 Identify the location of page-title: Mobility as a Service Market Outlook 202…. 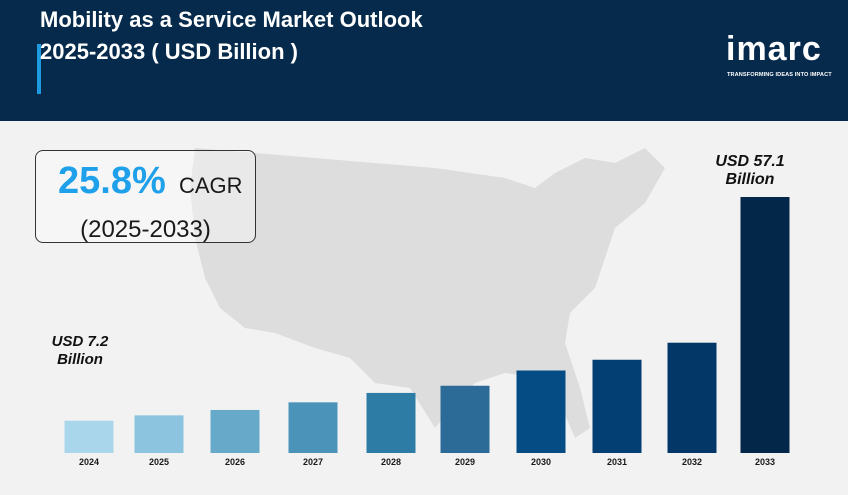
(231, 36).